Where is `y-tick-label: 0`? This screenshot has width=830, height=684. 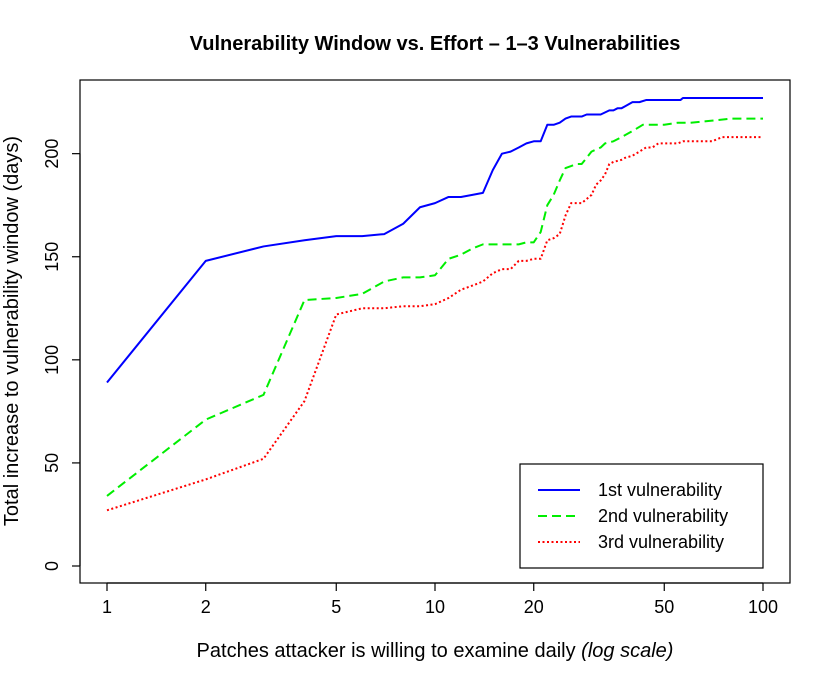 y-tick-label: 0 is located at coordinates (52, 566).